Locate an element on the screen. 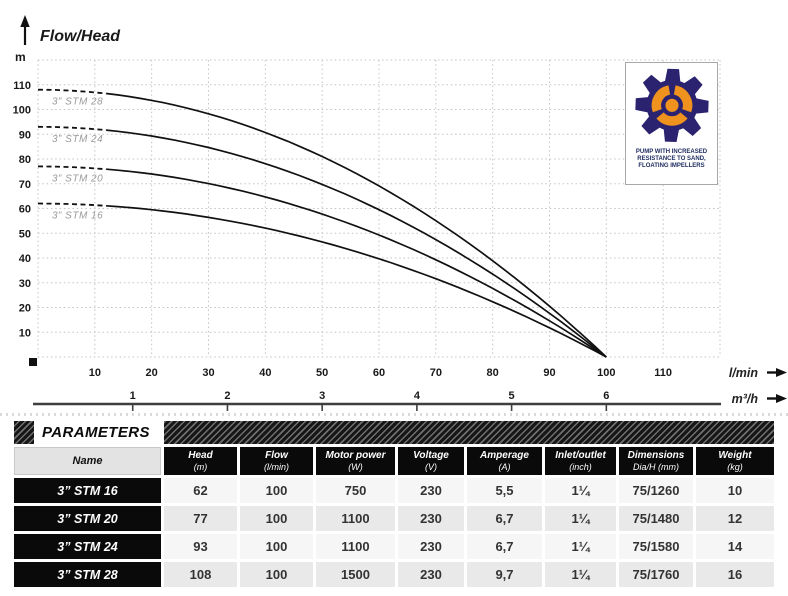  impeller-logo-icon is located at coordinates (671, 105).